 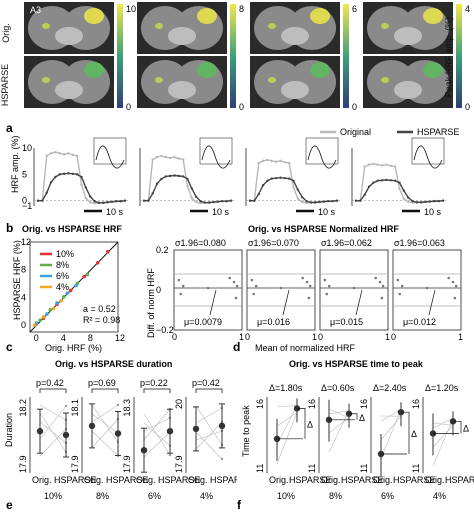 I want to click on ba-ylabel: Diff. of norm HRF, so click(x=151, y=303).